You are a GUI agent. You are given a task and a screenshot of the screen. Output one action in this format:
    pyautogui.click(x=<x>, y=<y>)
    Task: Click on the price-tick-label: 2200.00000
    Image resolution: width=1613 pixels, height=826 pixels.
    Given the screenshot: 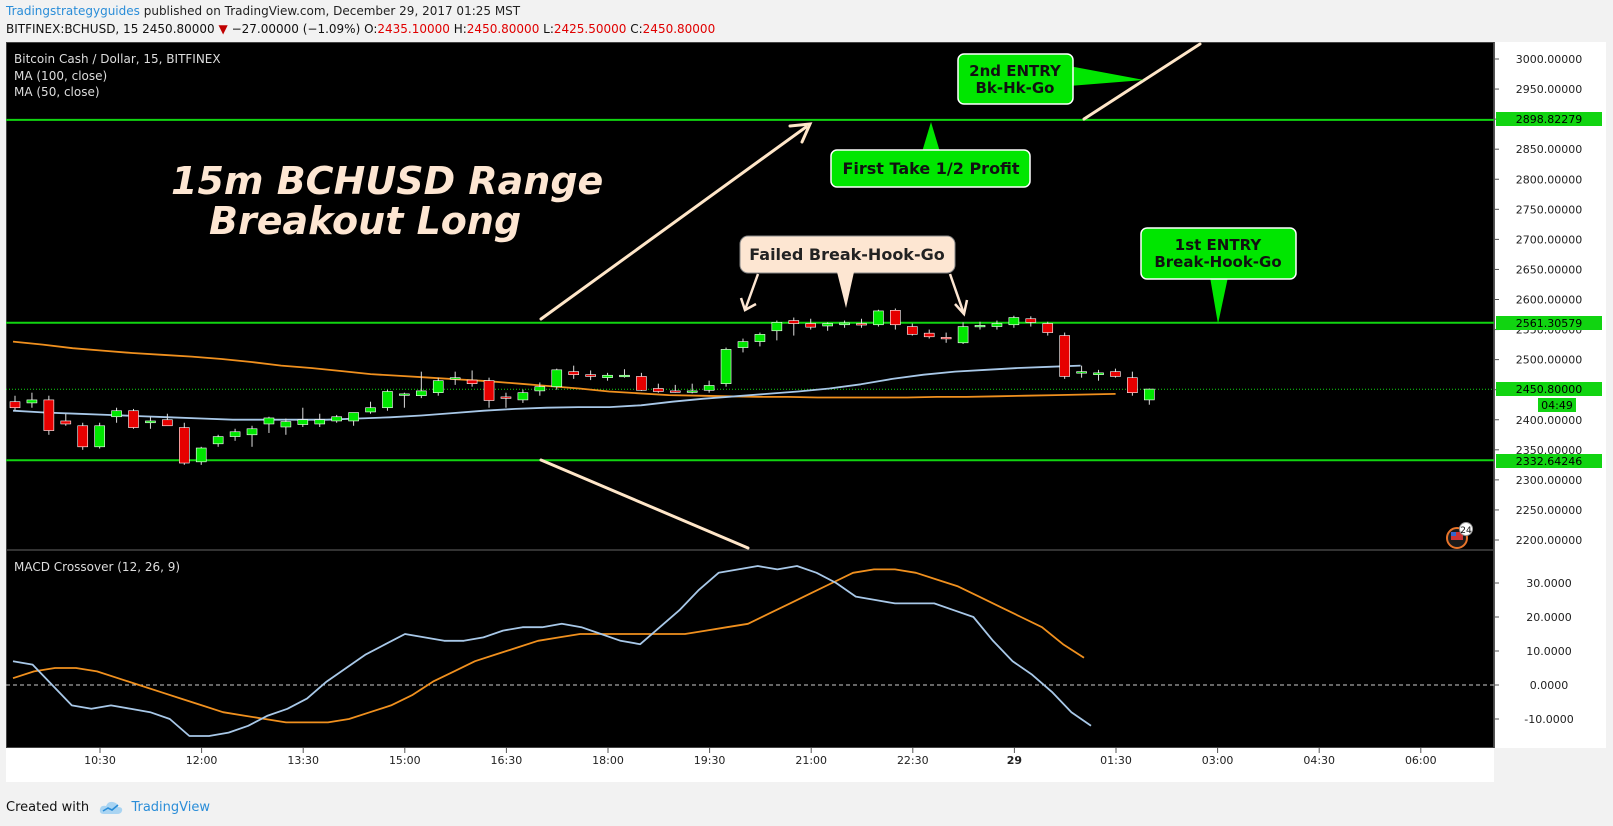 What is the action you would take?
    pyautogui.click(x=1549, y=540)
    